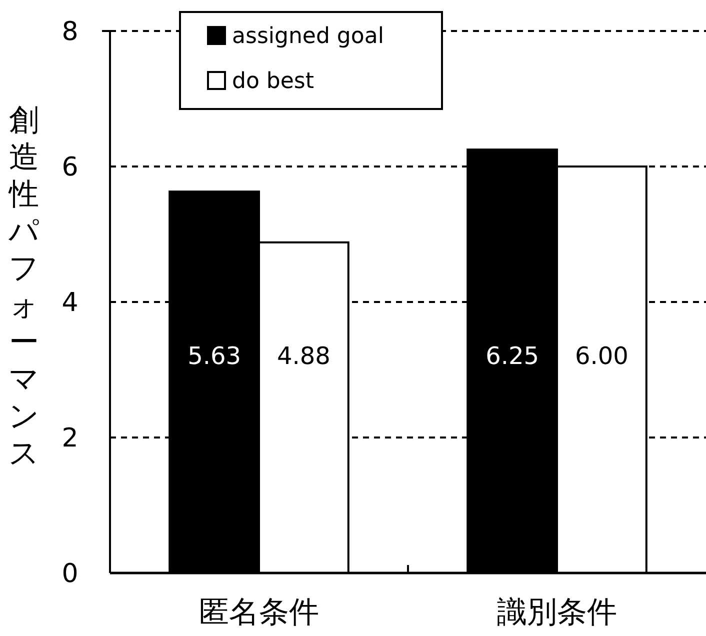  What do you see at coordinates (215, 356) in the screenshot?
I see `data-label: 5.63` at bounding box center [215, 356].